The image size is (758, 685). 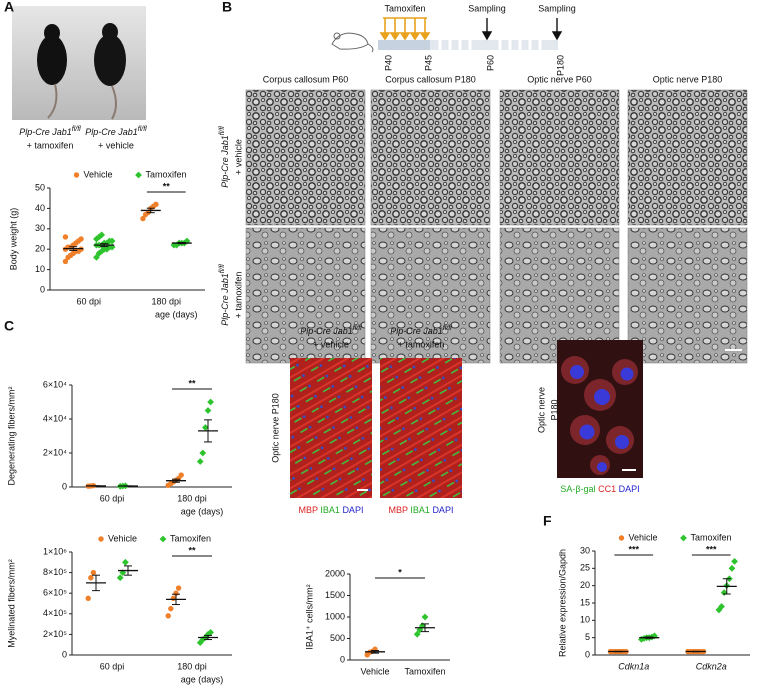 I want to click on y-tick-label: 50, so click(x=40, y=187).